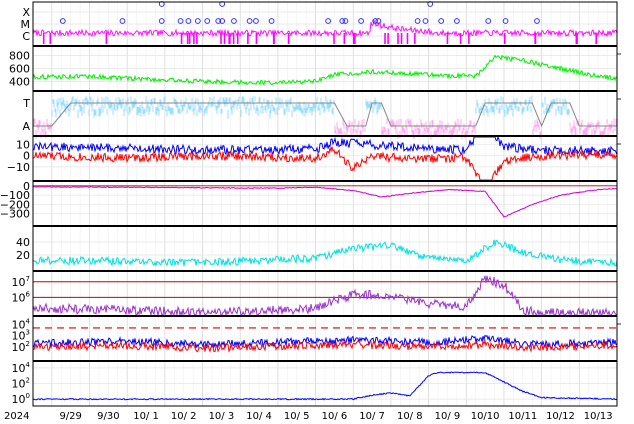  I want to click on year-label: 2024, so click(16, 416).